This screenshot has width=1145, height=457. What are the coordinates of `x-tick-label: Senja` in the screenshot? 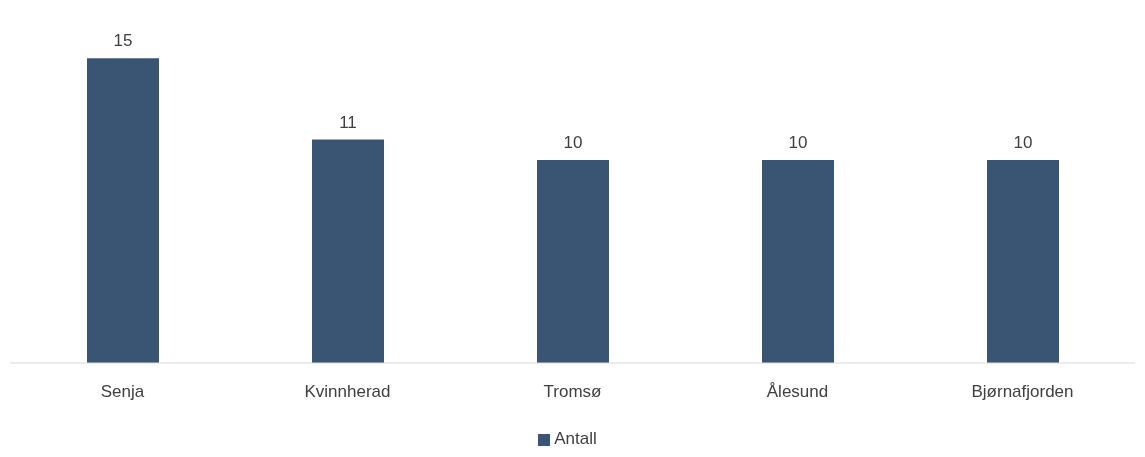 It's located at (122, 392).